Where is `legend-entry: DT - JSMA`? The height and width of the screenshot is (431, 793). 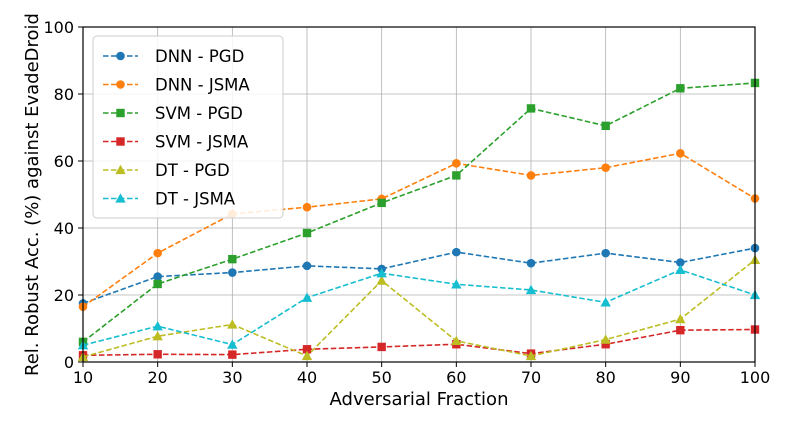
legend-entry: DT - JSMA is located at coordinates (169, 199).